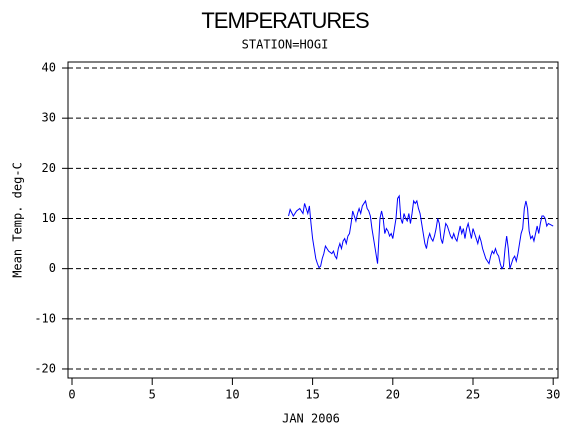 Image resolution: width=570 pixels, height=430 pixels. I want to click on x-tick-label: 0, so click(71, 395).